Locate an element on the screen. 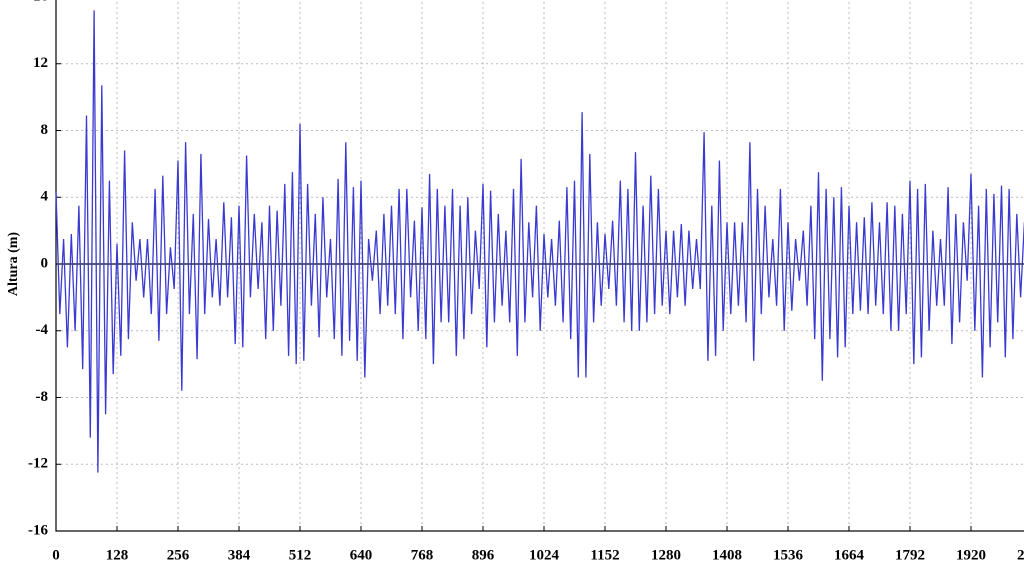 Image resolution: width=1024 pixels, height=576 pixels. x-tick-label: 768 is located at coordinates (422, 555).